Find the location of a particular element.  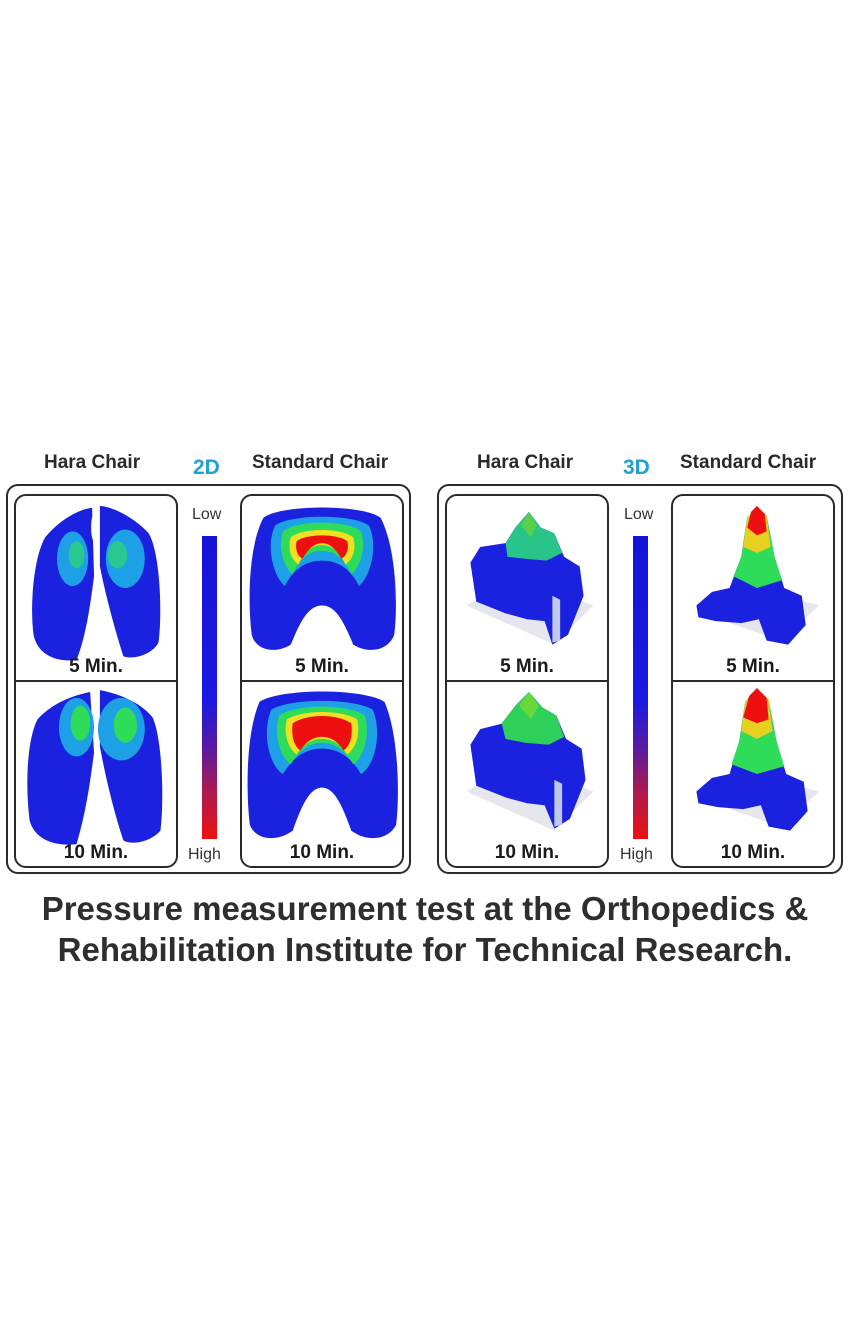

standard-2d-box: 5 Min. 10 Min. is located at coordinates (322, 681).